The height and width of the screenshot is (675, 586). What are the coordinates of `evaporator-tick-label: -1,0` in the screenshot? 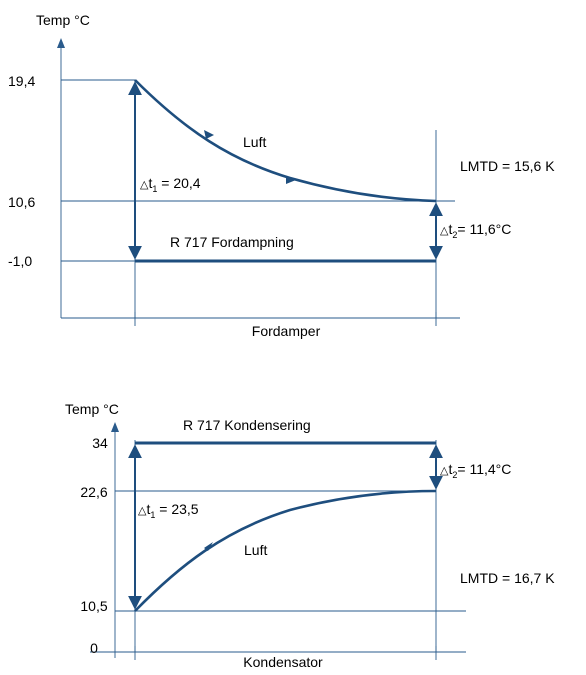 It's located at (20, 261).